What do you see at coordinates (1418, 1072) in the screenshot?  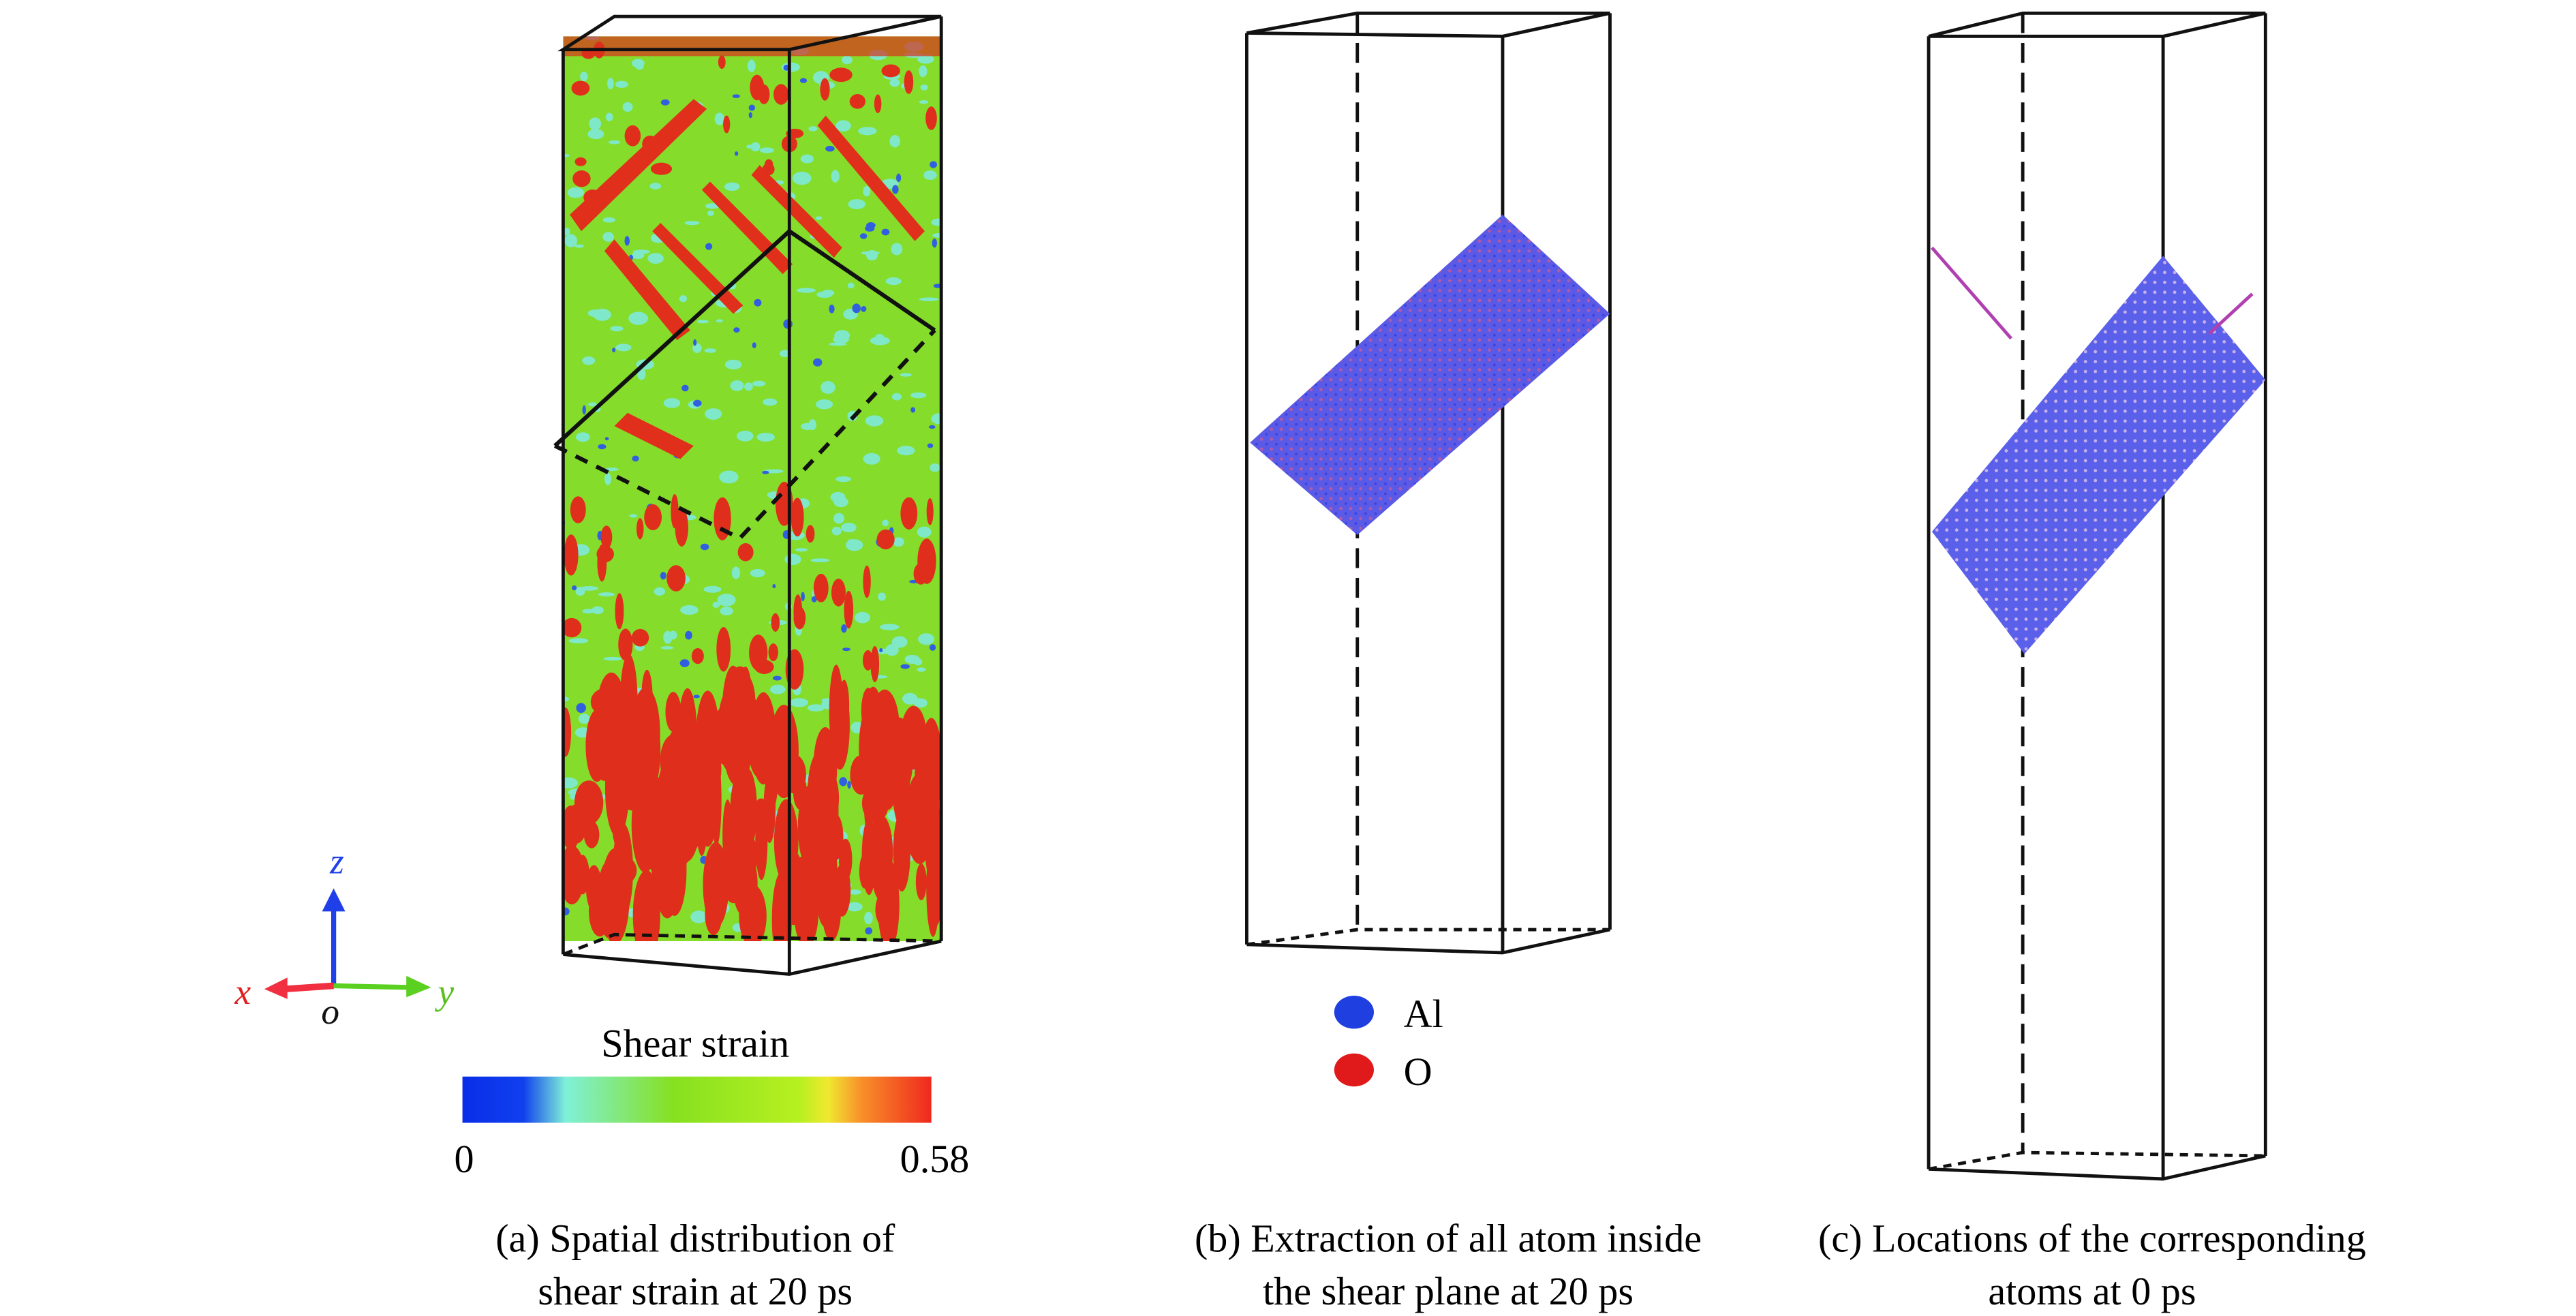 I see `legend-o-label: O` at bounding box center [1418, 1072].